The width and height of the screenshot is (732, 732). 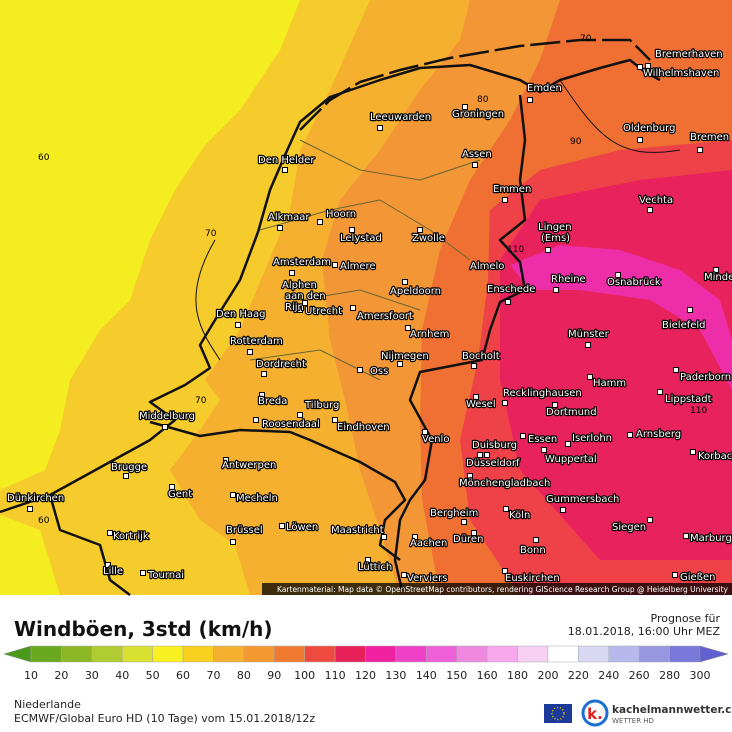 What do you see at coordinates (429, 334) in the screenshot?
I see `city-label: Arnhem` at bounding box center [429, 334].